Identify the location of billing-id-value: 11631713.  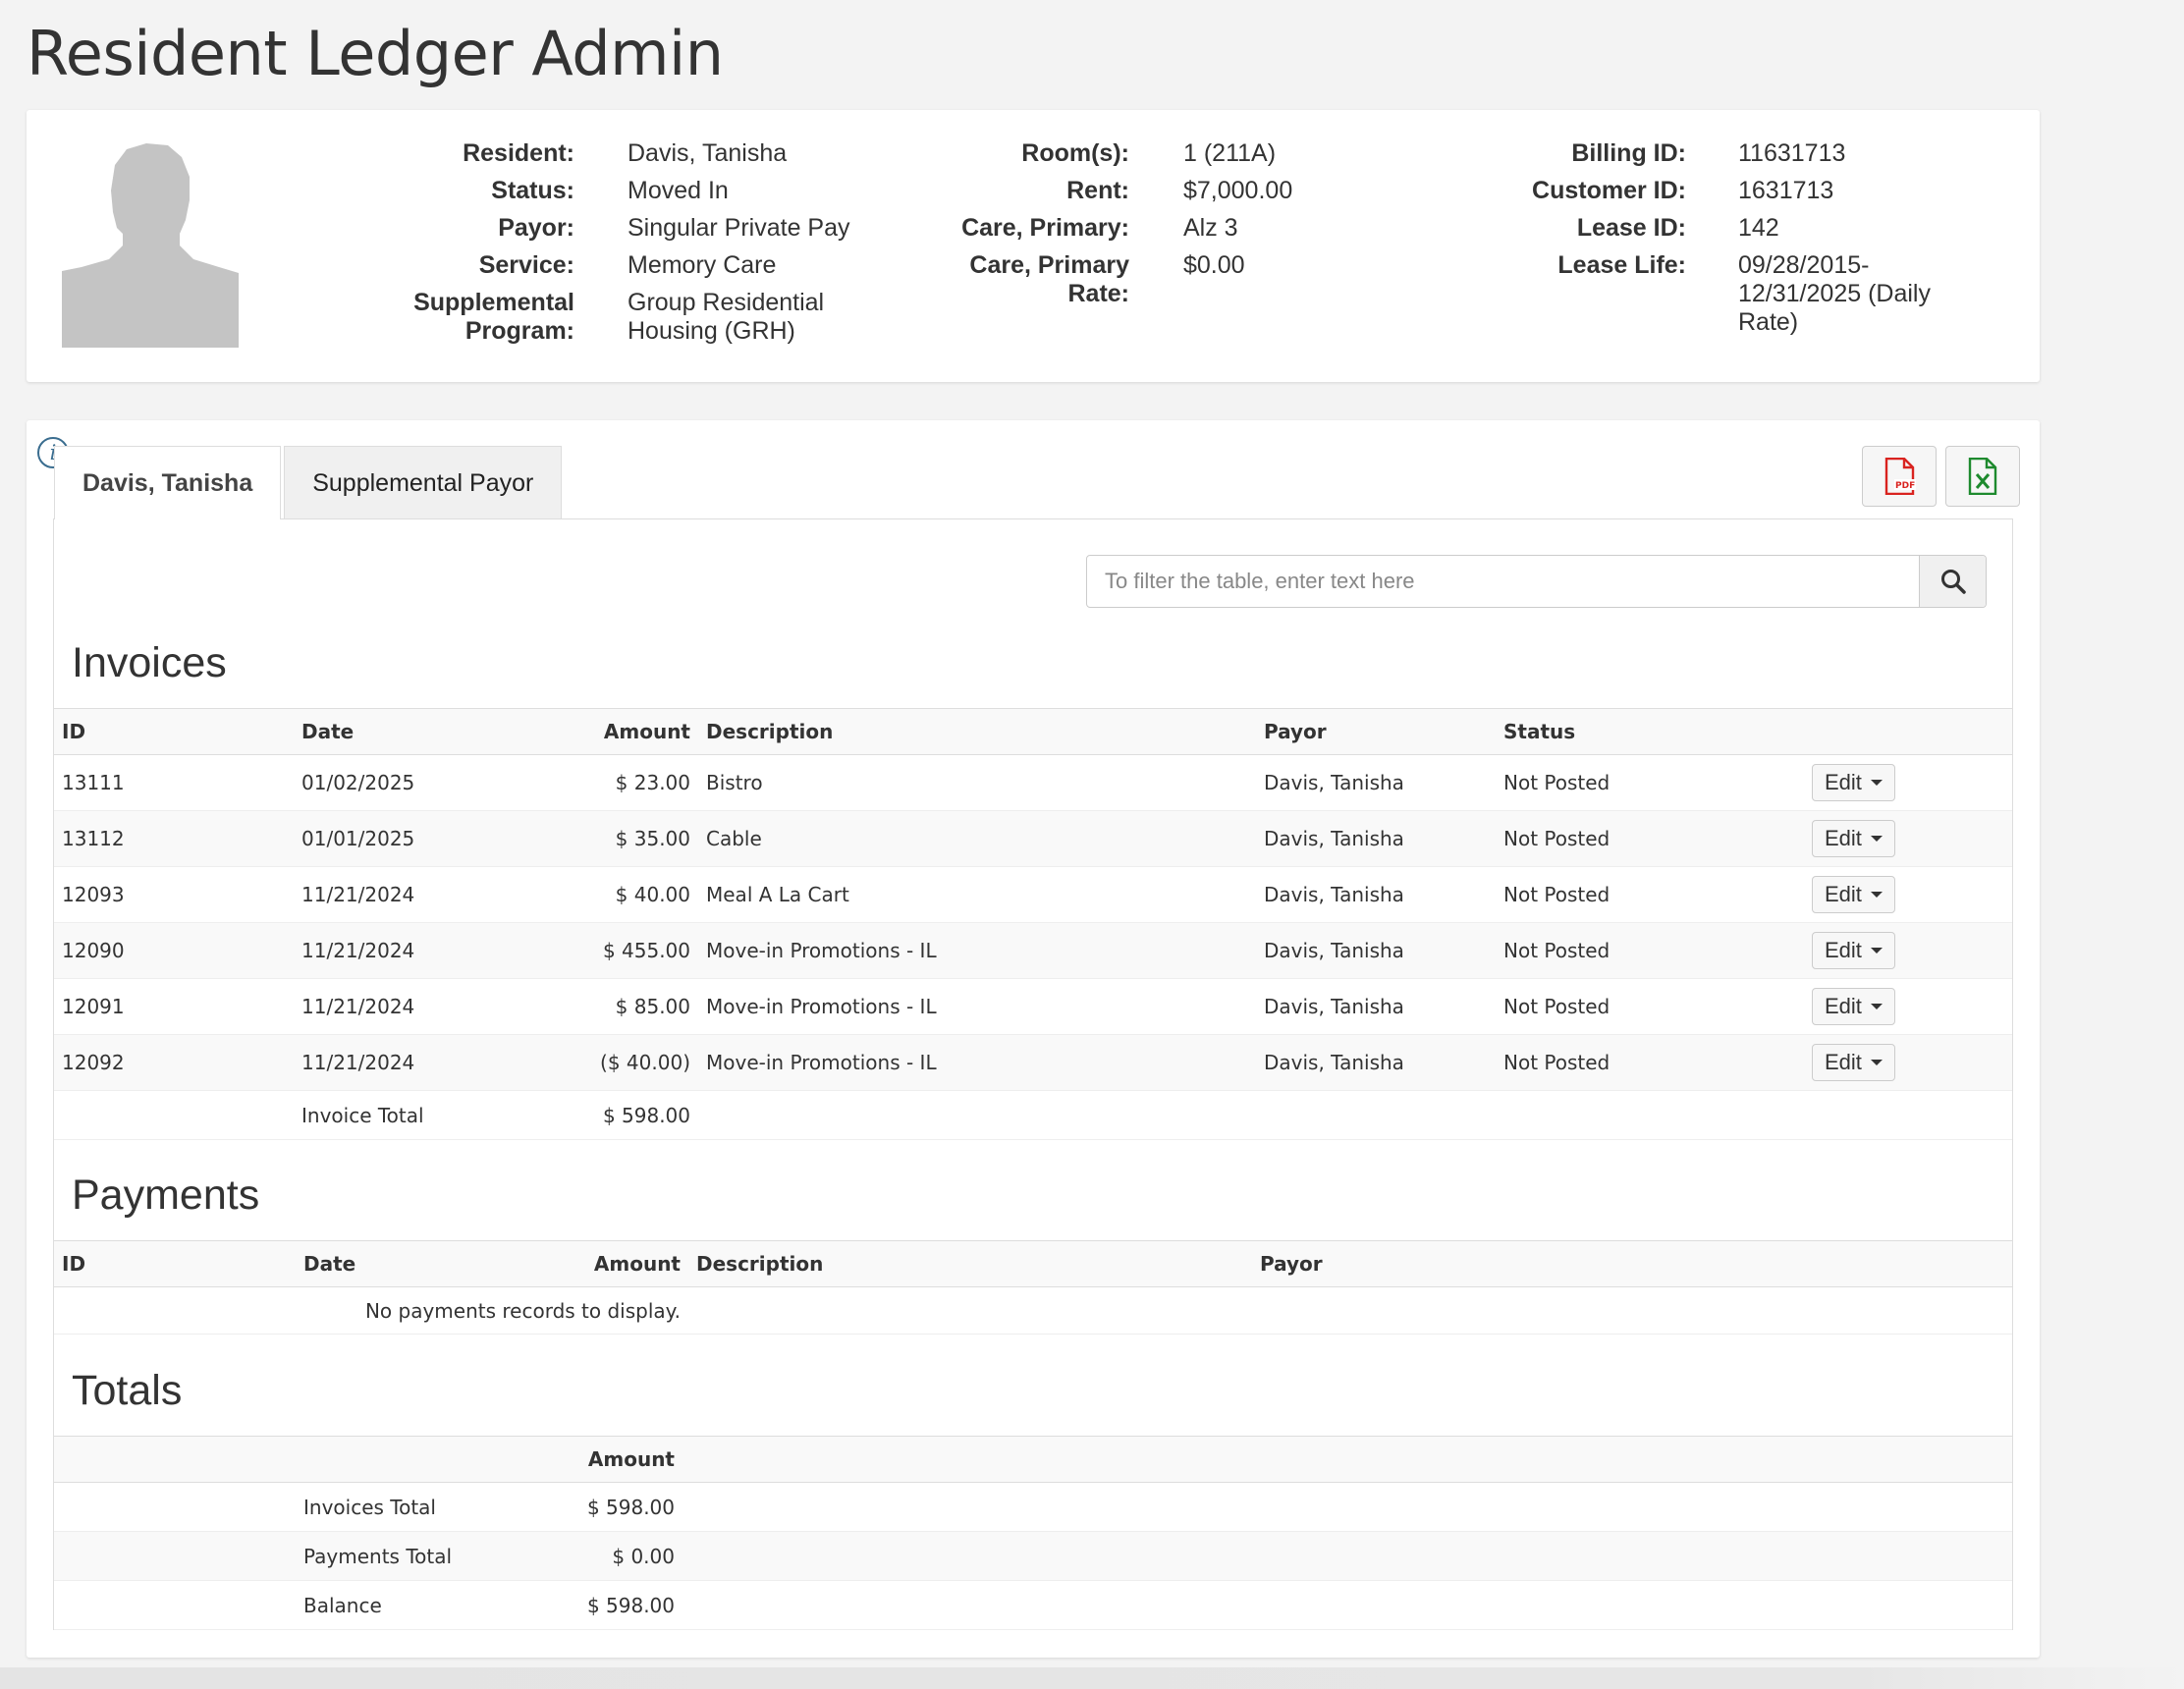
(1792, 153).